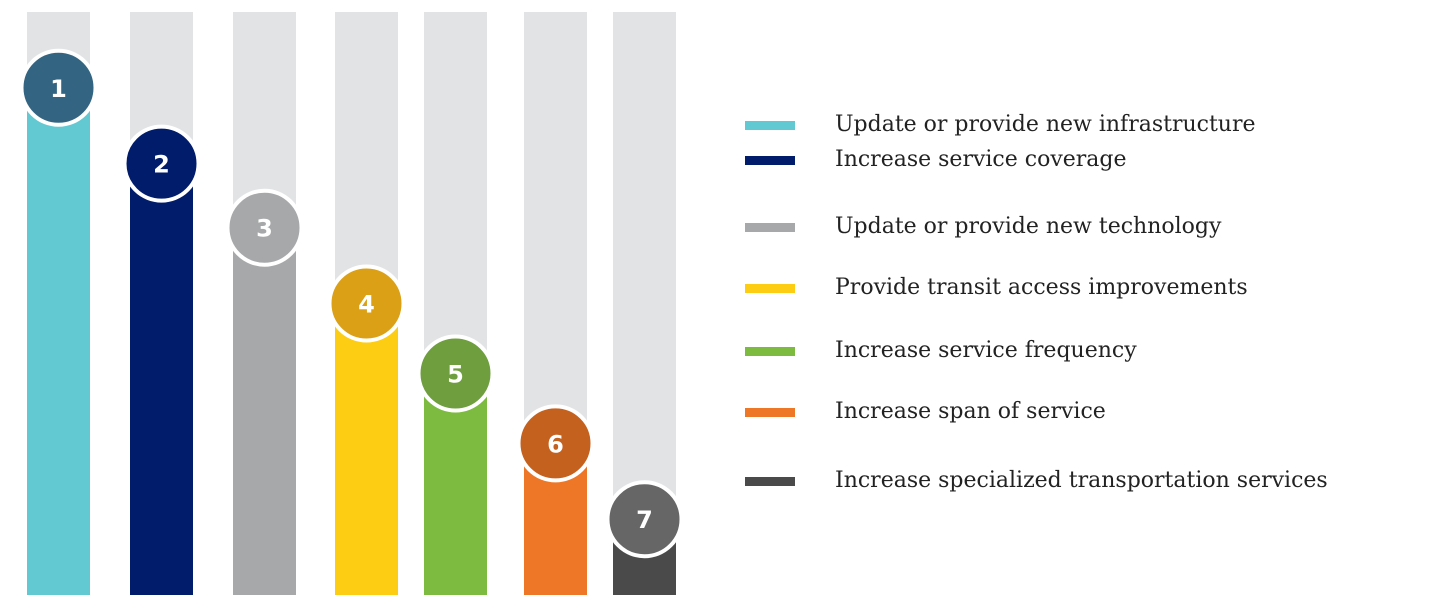 The image size is (1437, 595). I want to click on rank-label: 4, so click(366, 305).